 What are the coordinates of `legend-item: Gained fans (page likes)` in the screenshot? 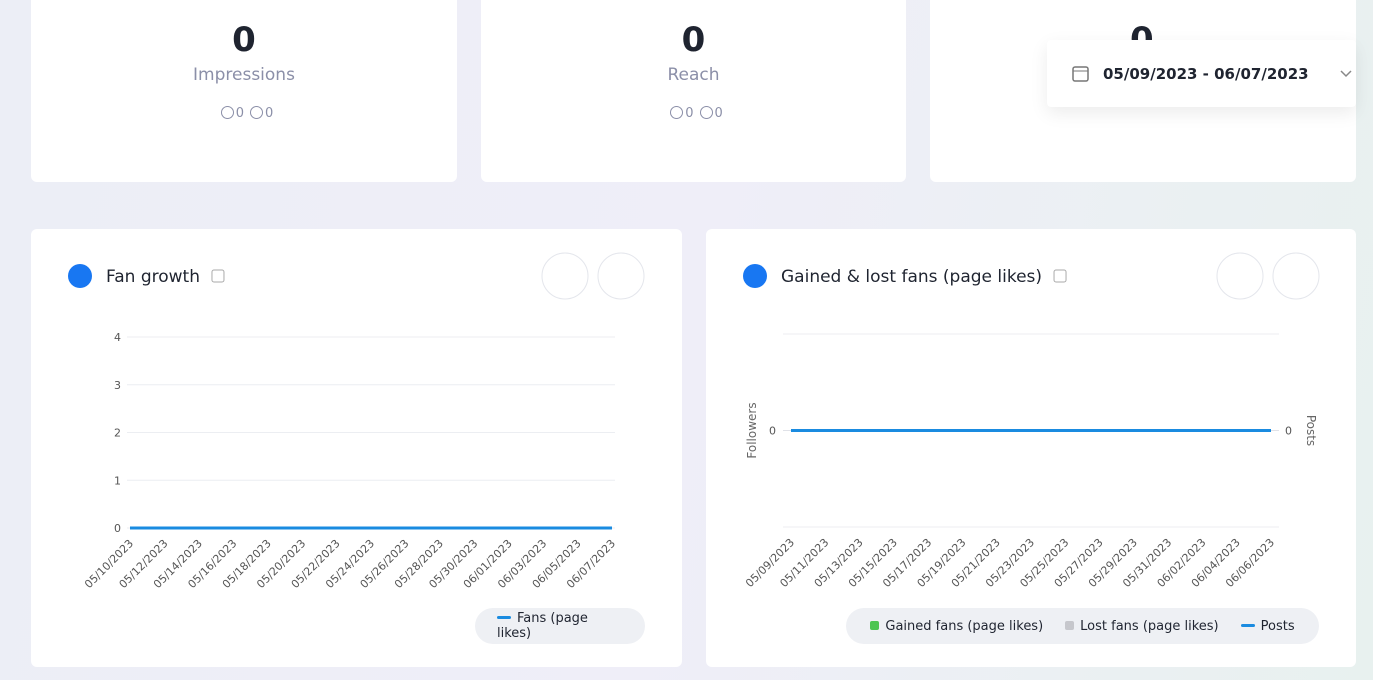 It's located at (956, 626).